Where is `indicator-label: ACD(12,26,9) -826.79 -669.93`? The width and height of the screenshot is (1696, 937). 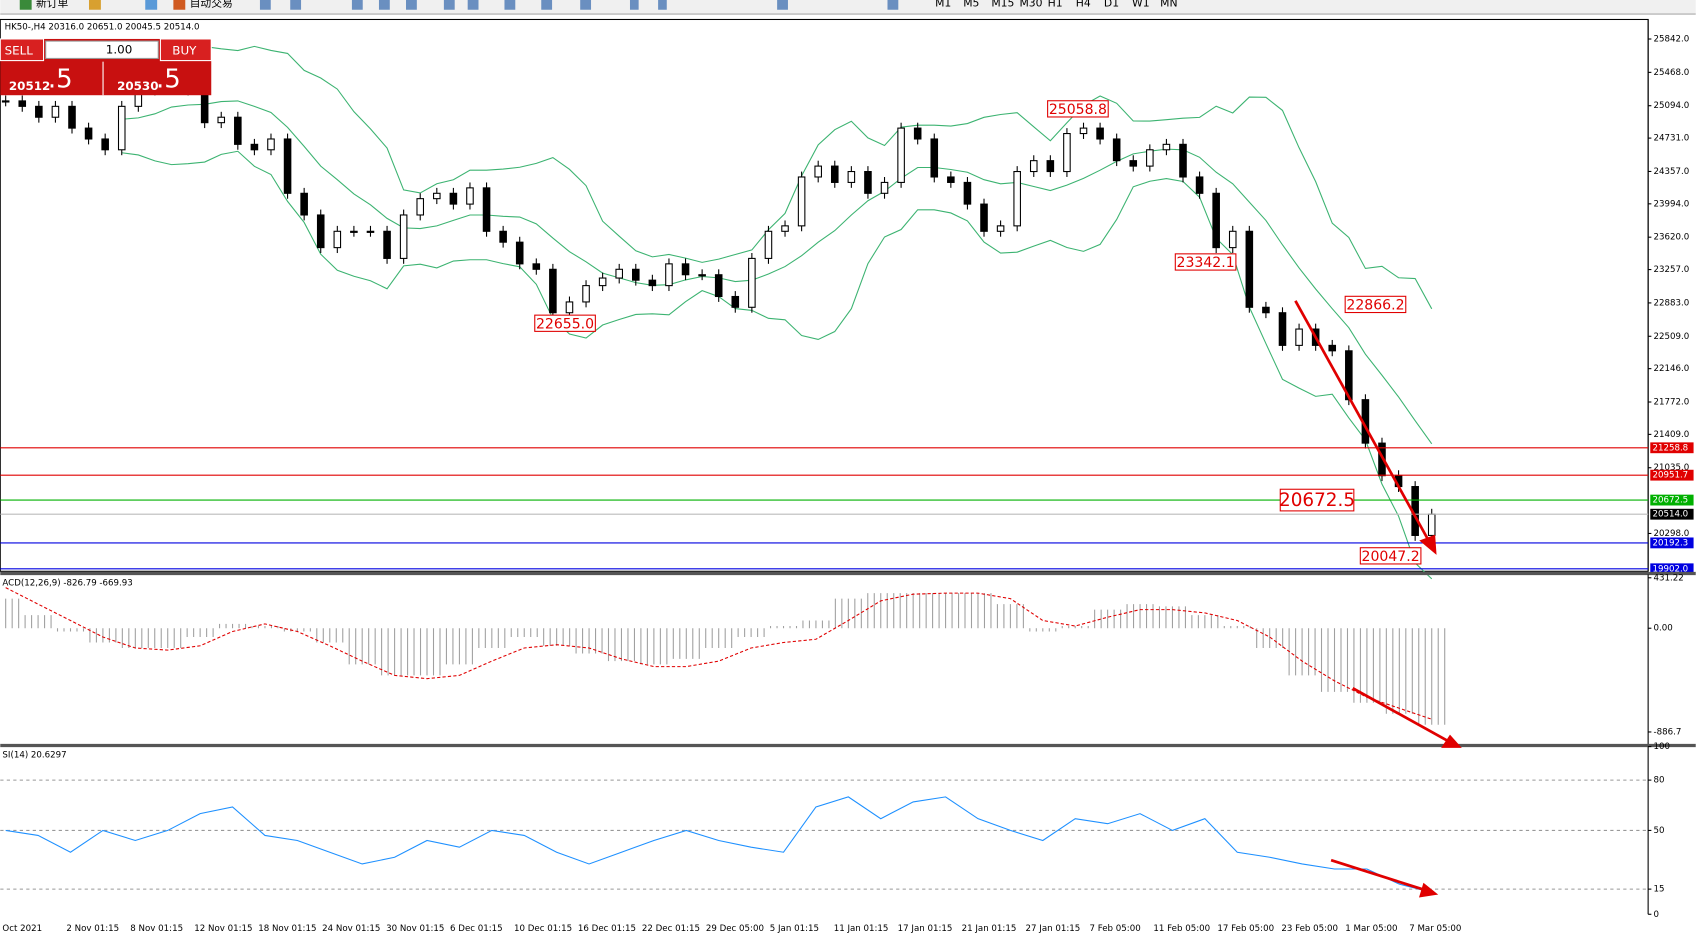 indicator-label: ACD(12,26,9) -826.79 -669.93 is located at coordinates (67, 584).